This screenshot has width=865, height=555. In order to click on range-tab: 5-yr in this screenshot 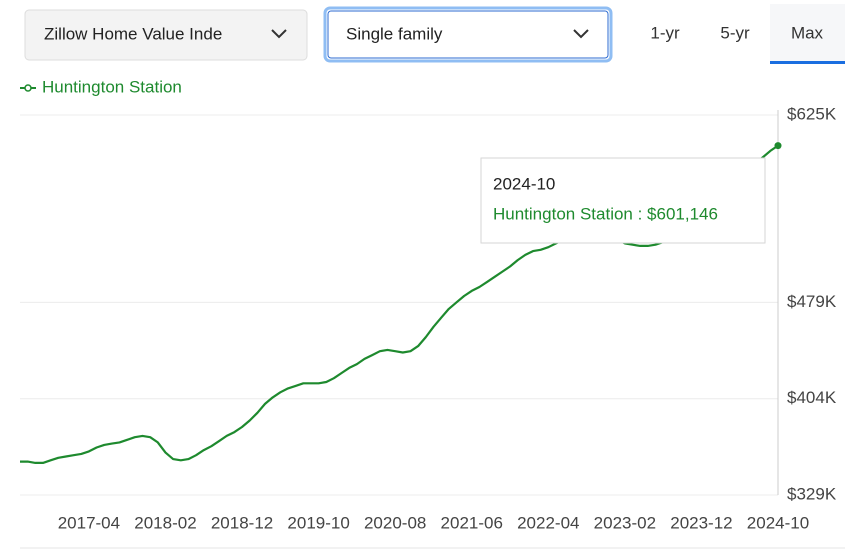, I will do `click(735, 32)`.